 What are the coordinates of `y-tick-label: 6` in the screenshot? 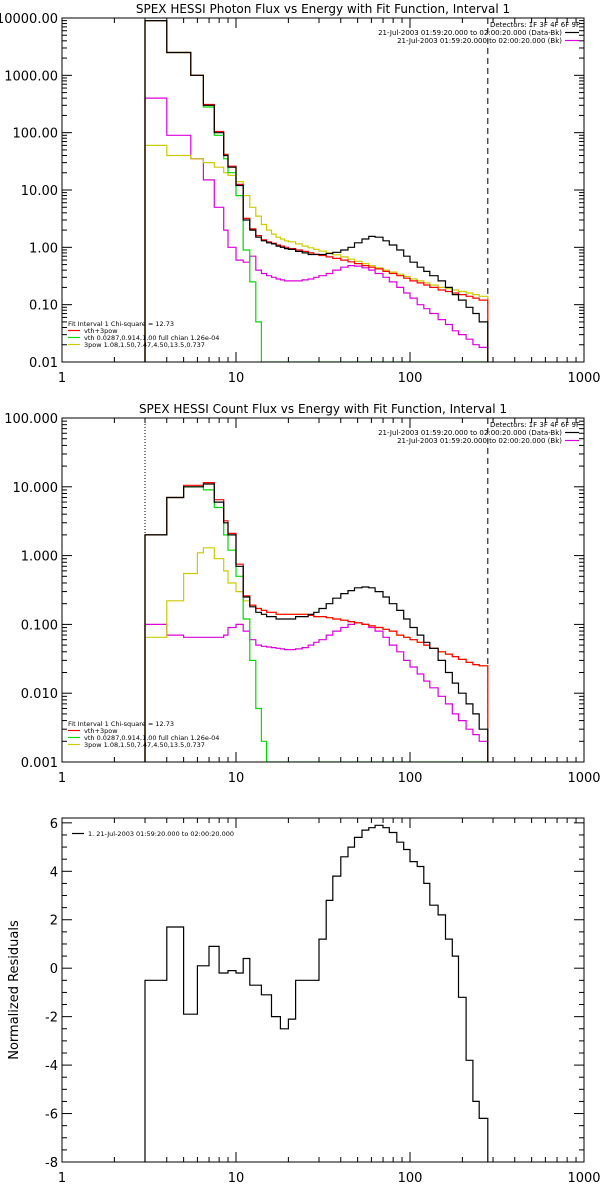 It's located at (54, 824).